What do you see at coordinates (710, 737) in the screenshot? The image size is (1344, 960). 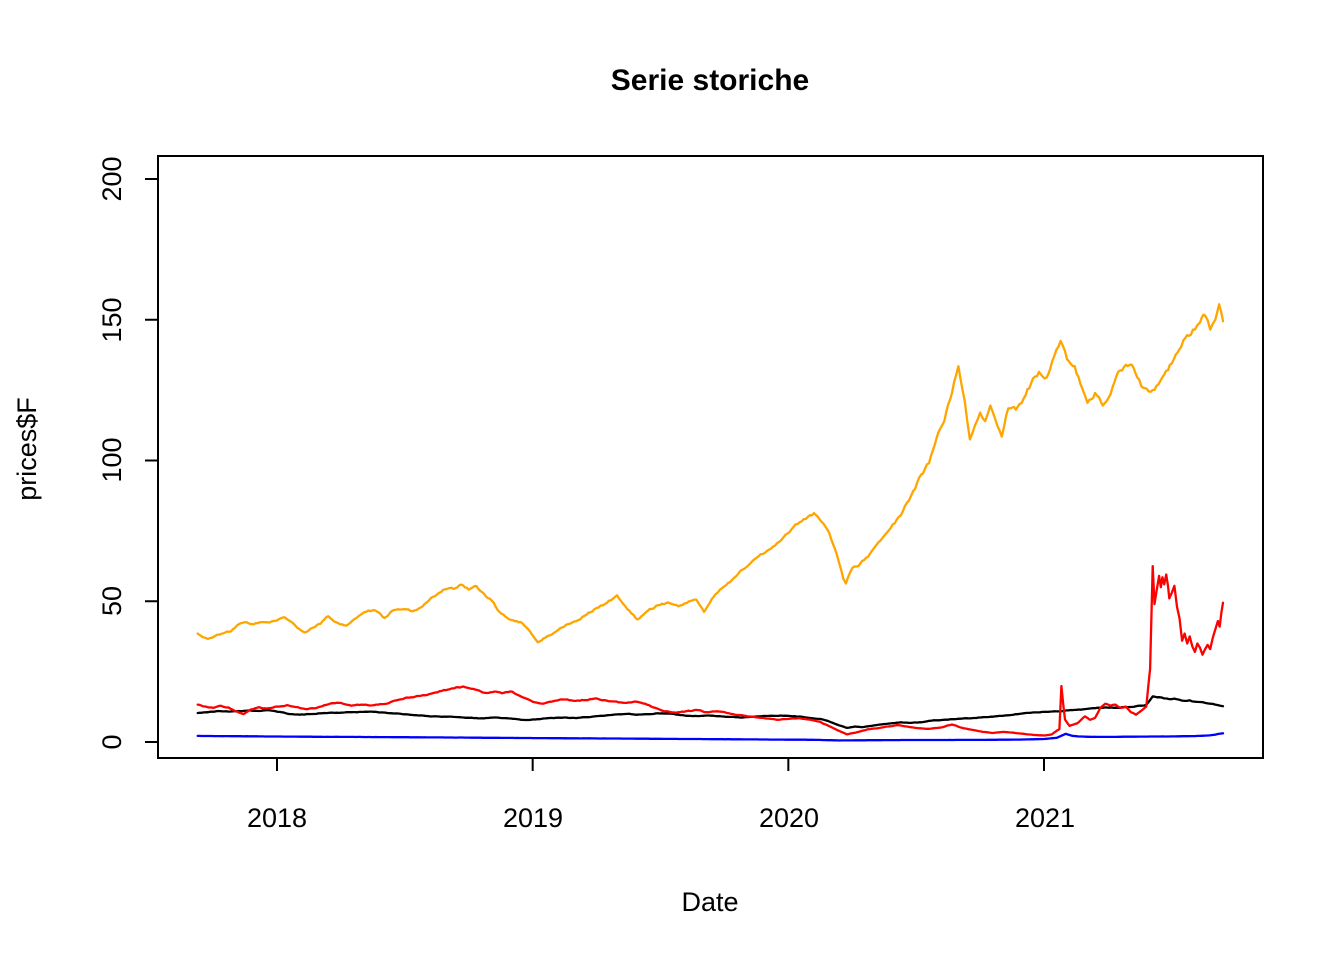 I see `blue-series-line` at bounding box center [710, 737].